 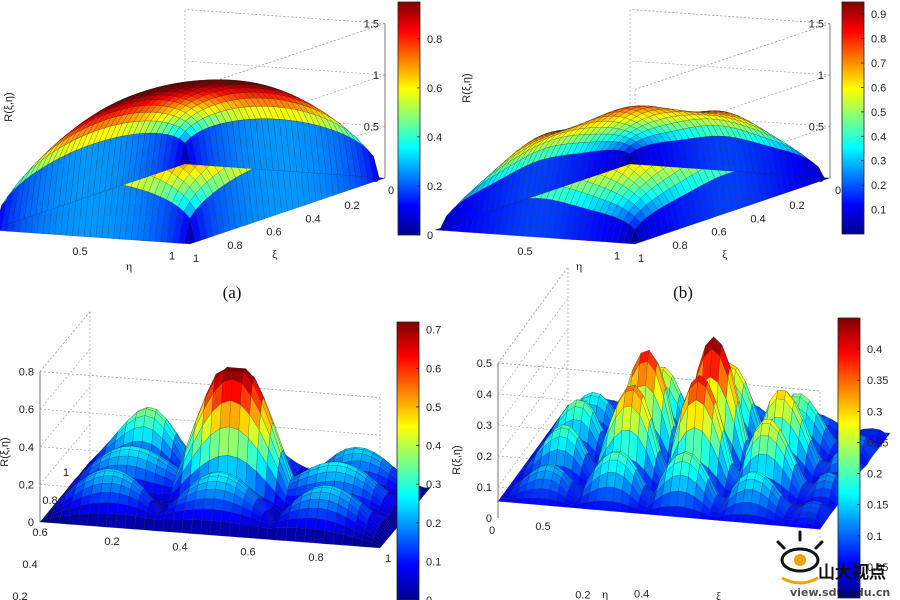 What do you see at coordinates (275, 254) in the screenshot?
I see `x-axis-label: ξ` at bounding box center [275, 254].